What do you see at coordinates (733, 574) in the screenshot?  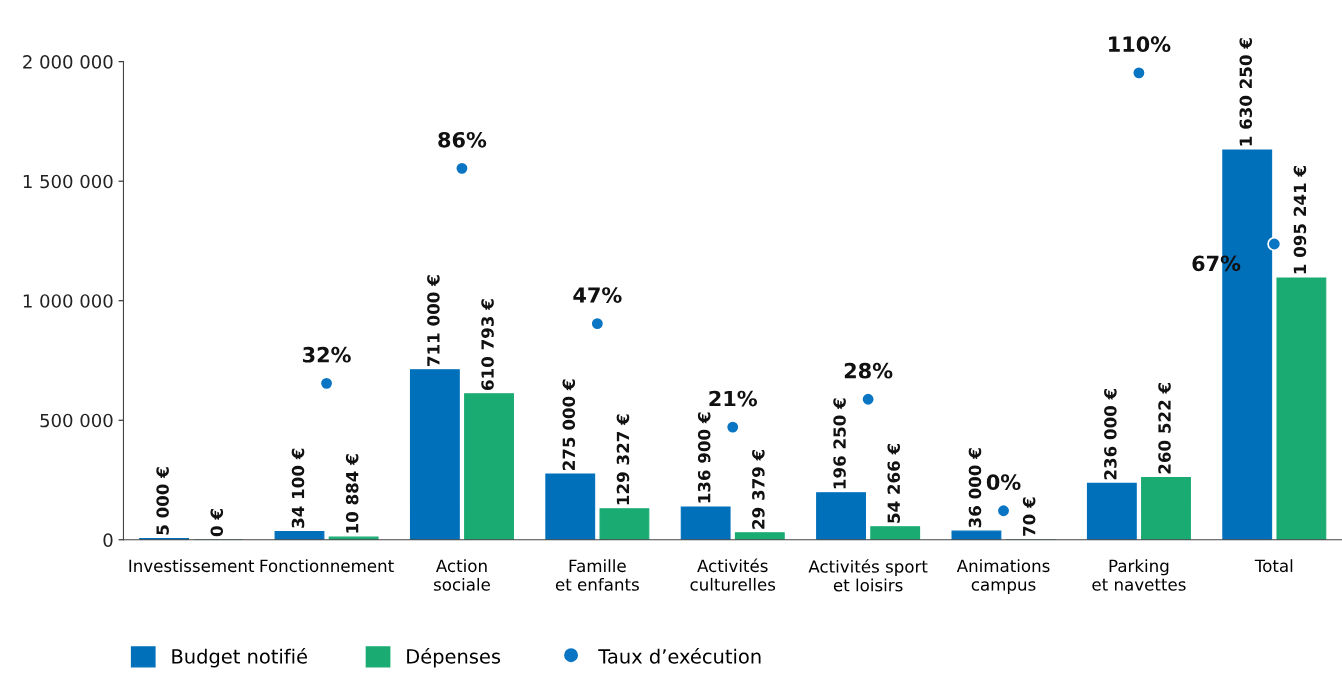 I see `x-tick-label: Activités culturelles` at bounding box center [733, 574].